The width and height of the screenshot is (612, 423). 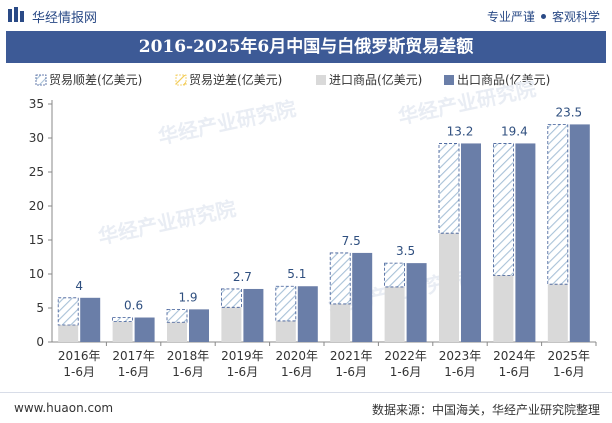 I want to click on logo-icon, so click(x=16, y=14).